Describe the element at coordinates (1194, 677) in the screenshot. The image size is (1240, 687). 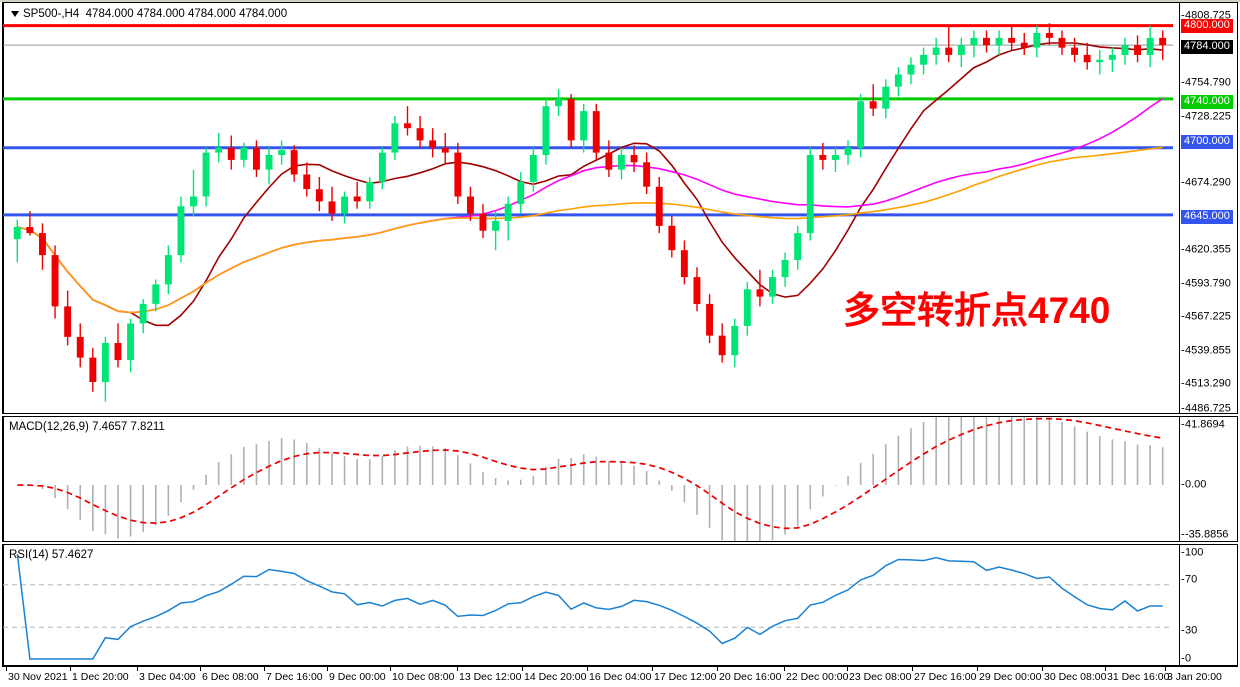
I see `time-axis-label: 3 Jan 20:00` at that location.